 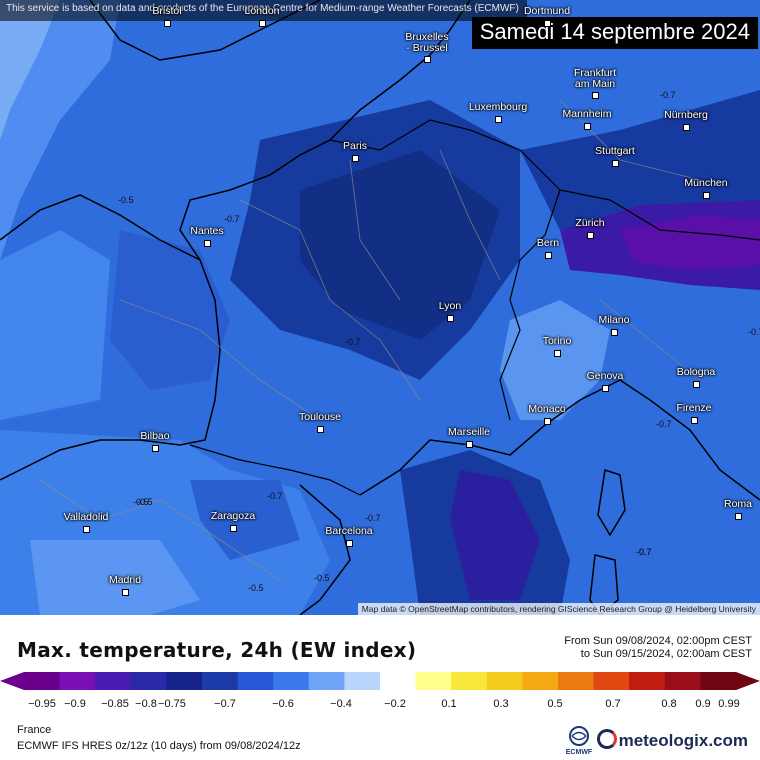 I want to click on scale-tick-label: 0.9, so click(x=703, y=704).